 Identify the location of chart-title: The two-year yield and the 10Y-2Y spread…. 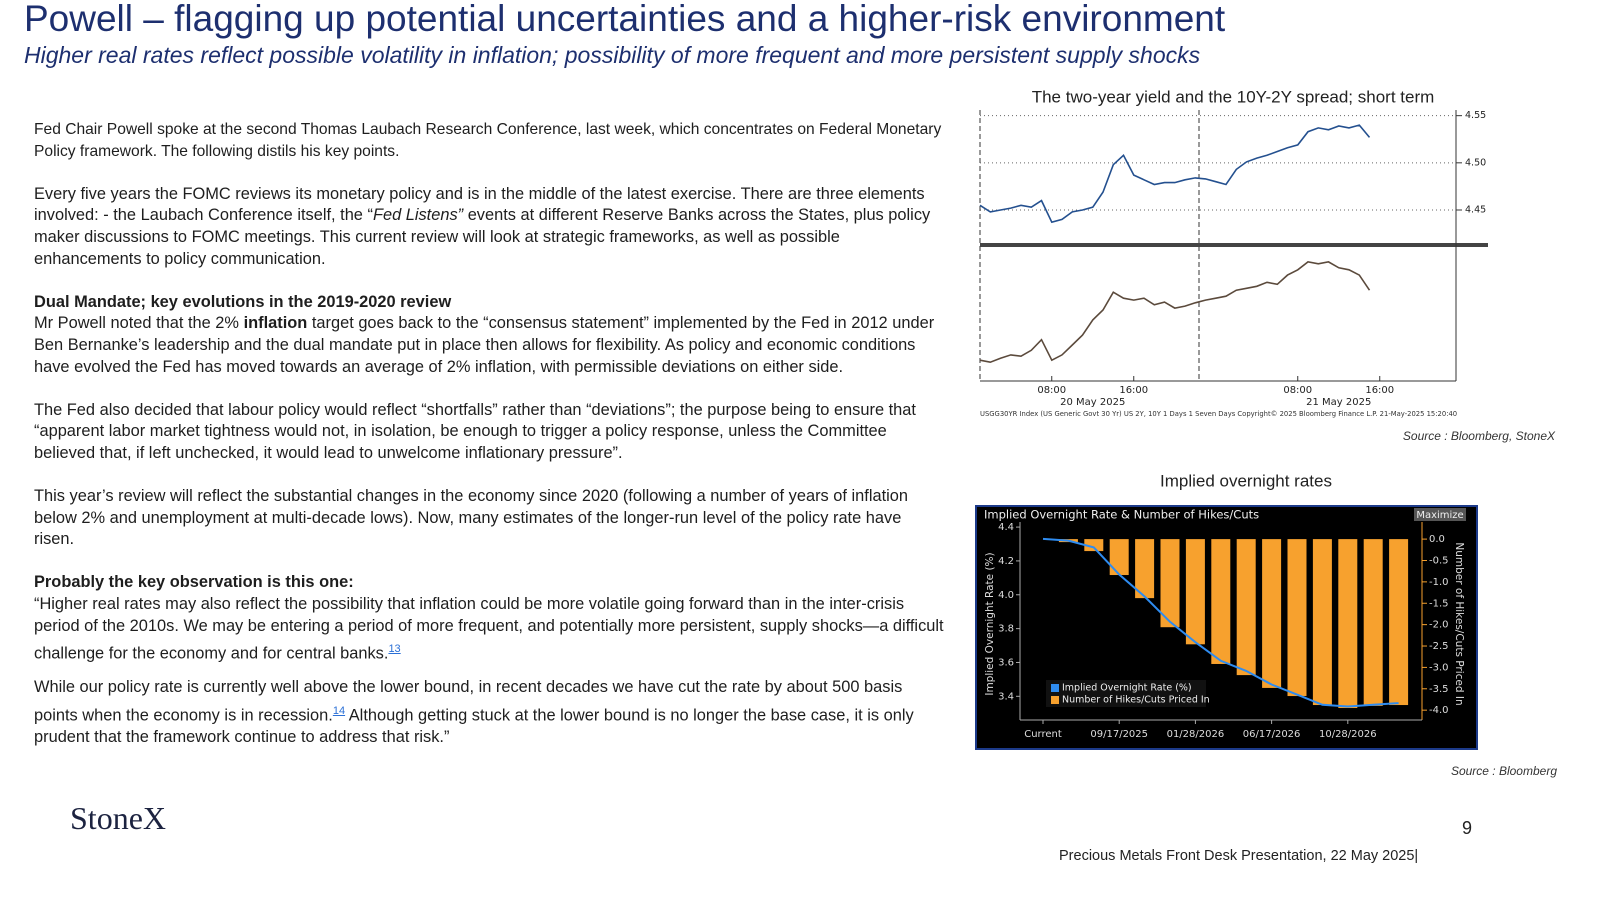
(1233, 96).